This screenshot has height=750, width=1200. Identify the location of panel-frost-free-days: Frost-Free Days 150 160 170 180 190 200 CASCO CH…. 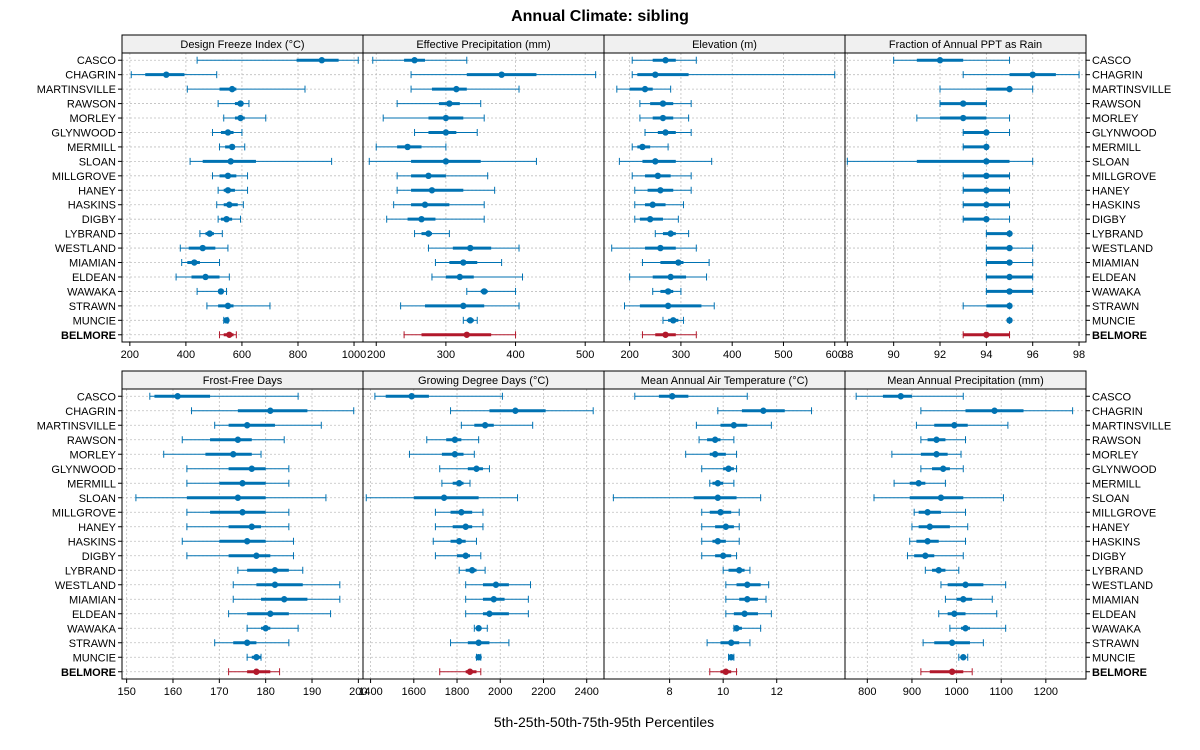
(202, 534).